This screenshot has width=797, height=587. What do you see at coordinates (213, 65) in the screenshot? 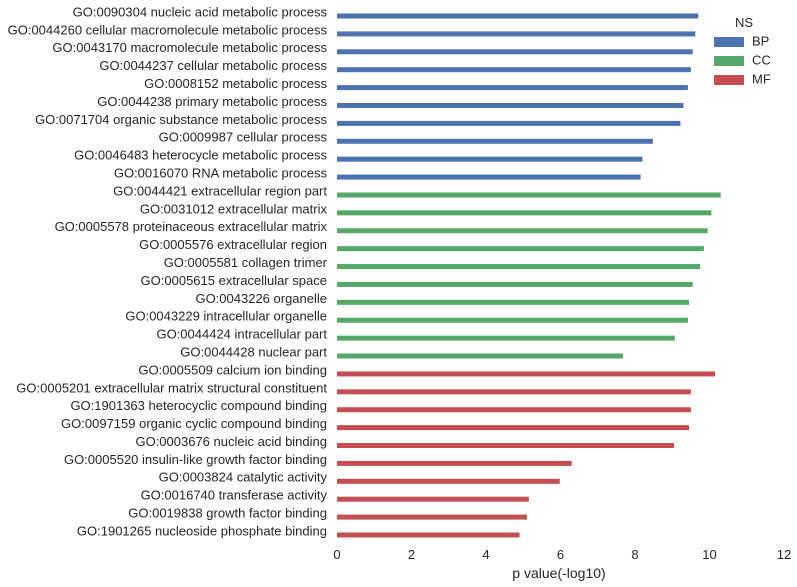
I see `category-label: GO:0044237 cellular metabolic process` at bounding box center [213, 65].